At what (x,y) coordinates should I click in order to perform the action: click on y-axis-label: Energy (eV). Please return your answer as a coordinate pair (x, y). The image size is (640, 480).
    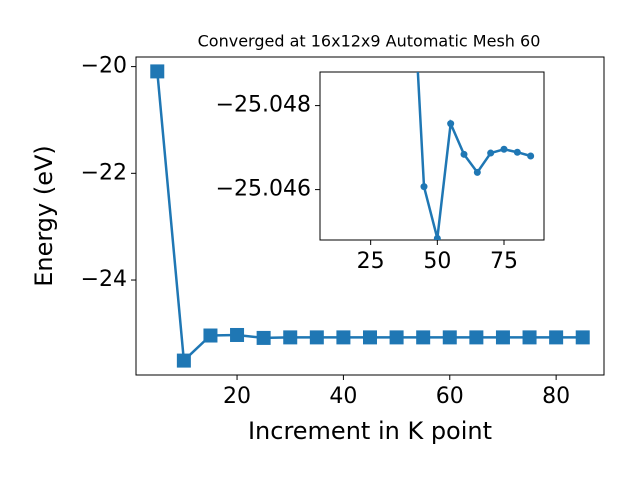
    Looking at the image, I should click on (44, 216).